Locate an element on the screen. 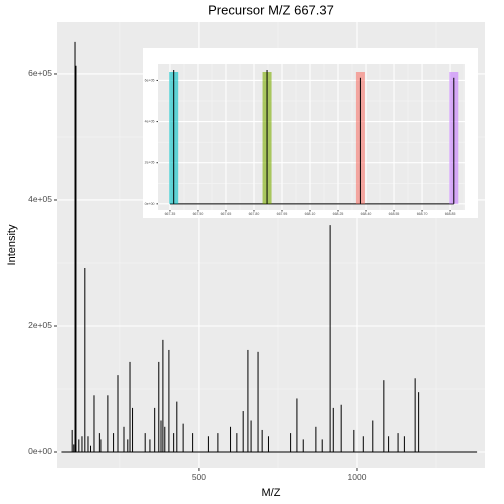  x-tick-label: 667.50 is located at coordinates (198, 214).